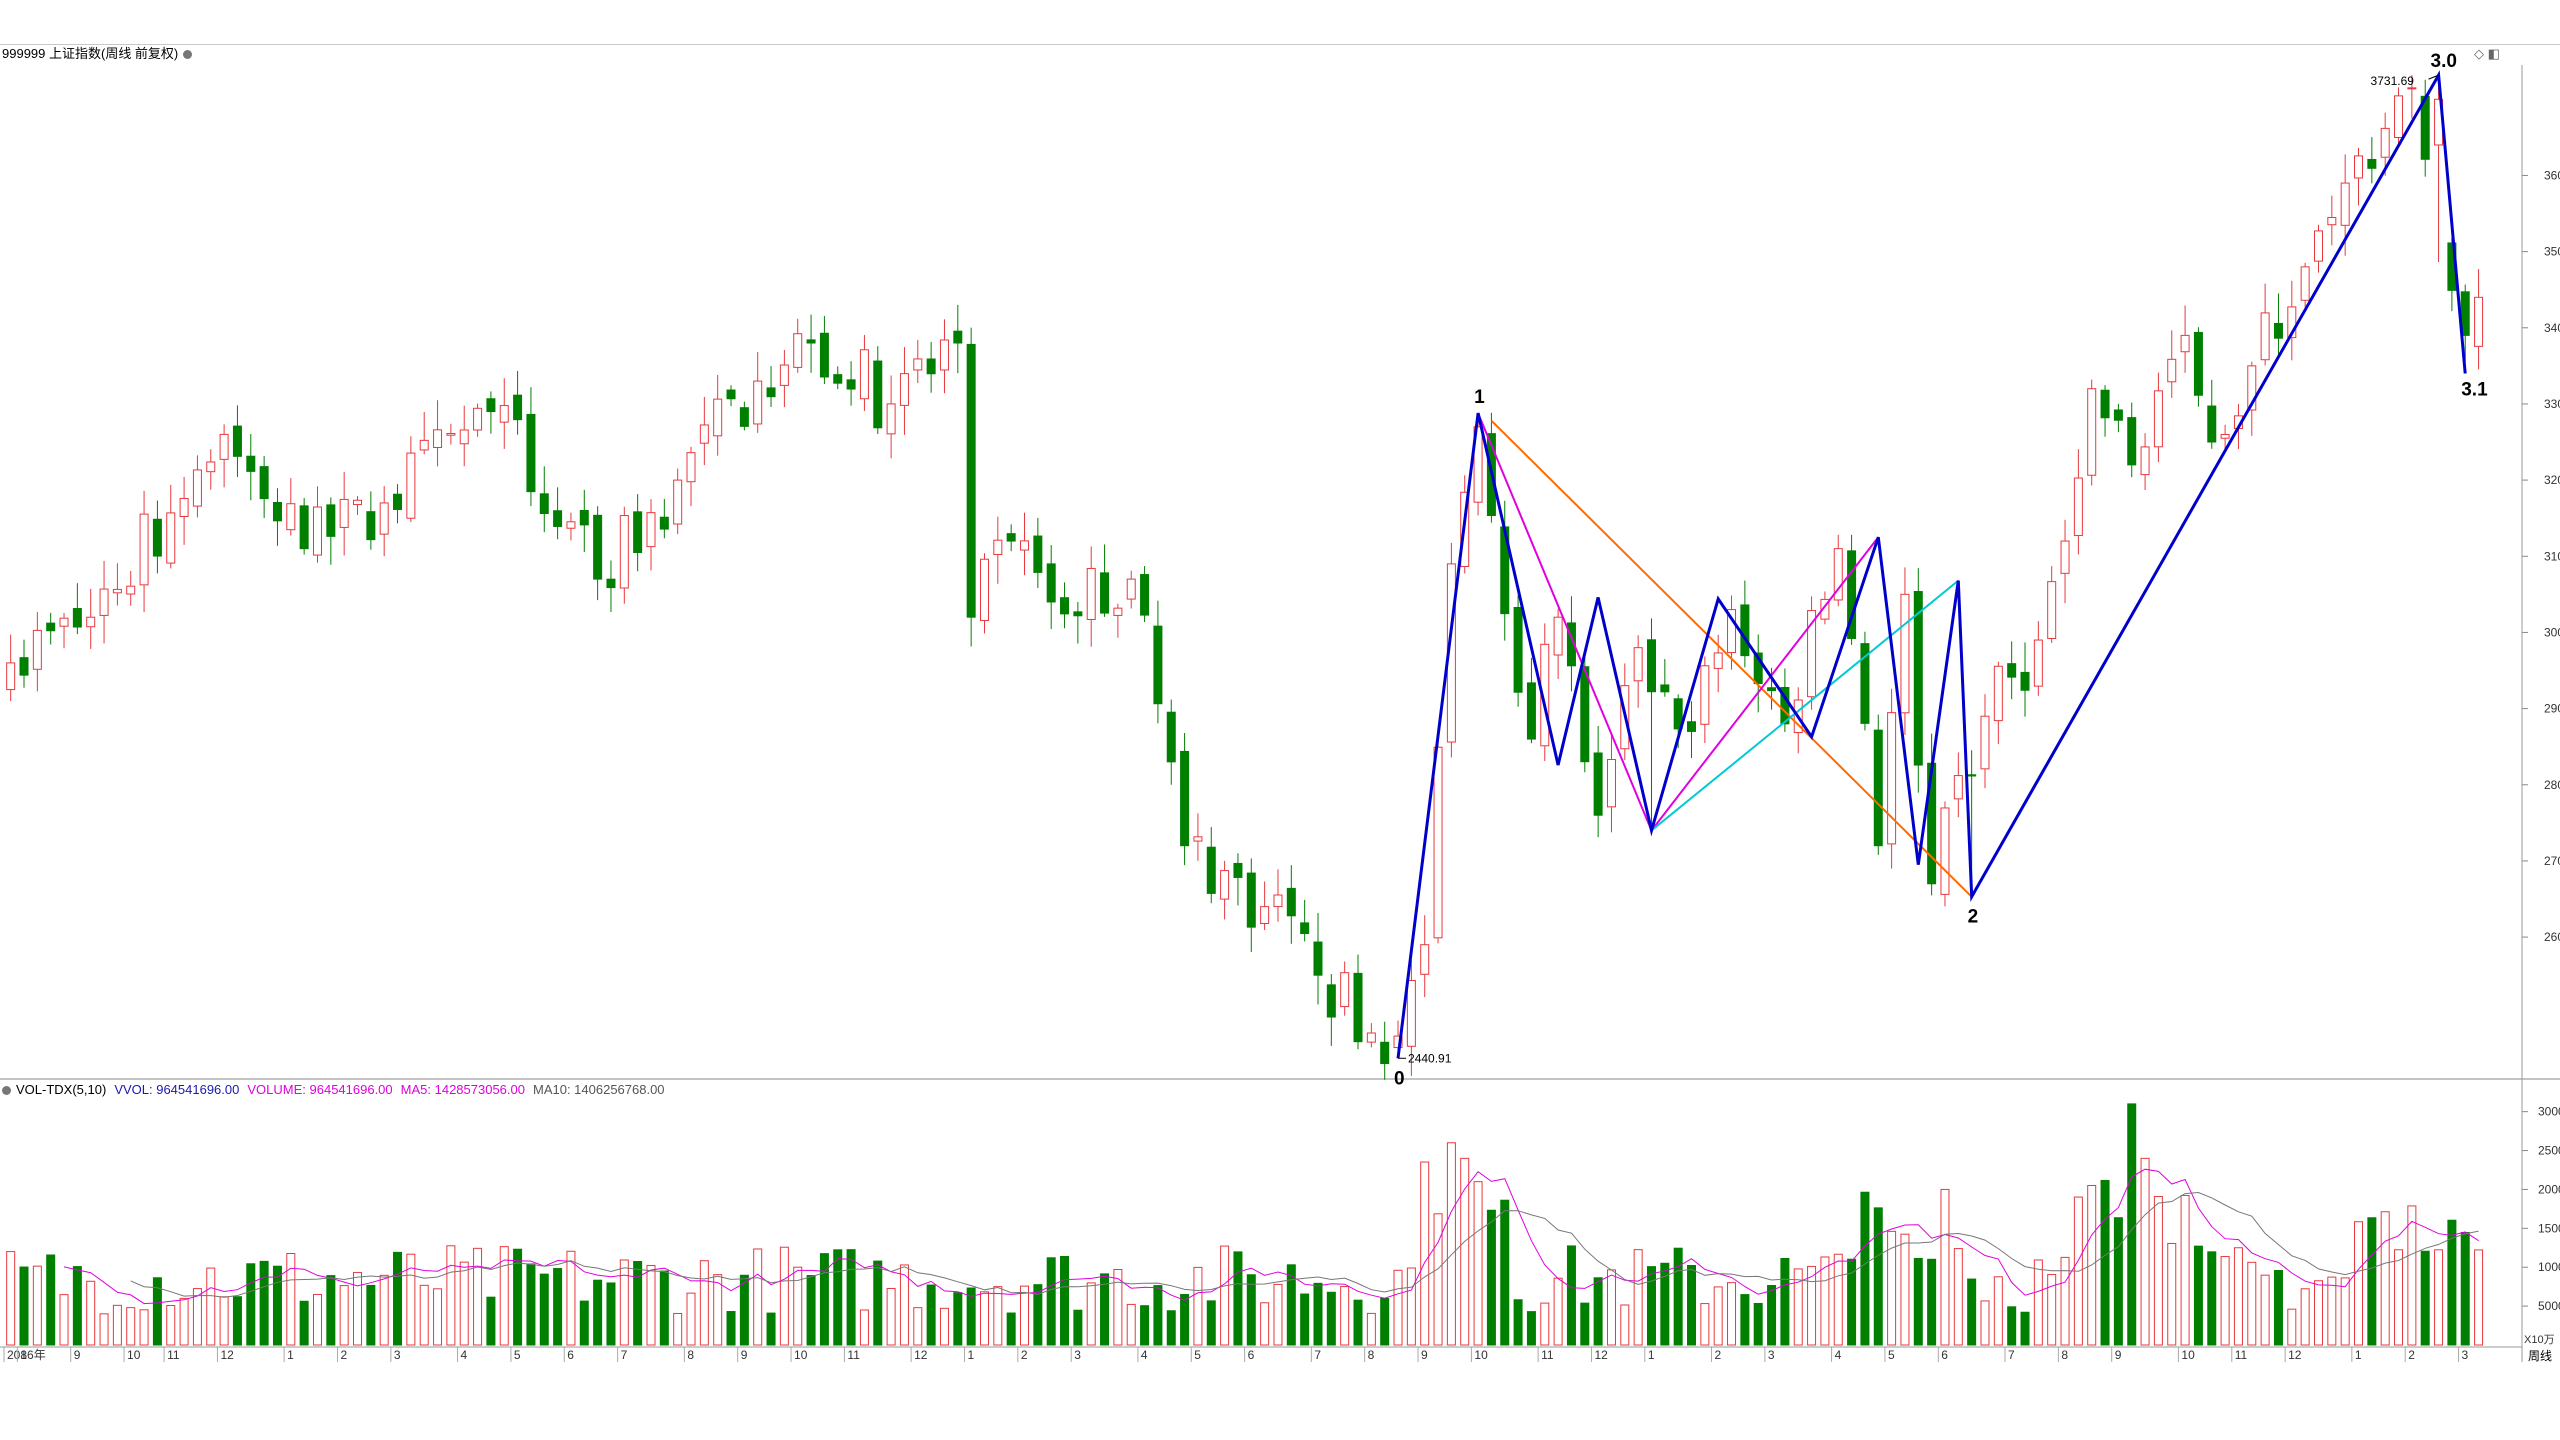  Describe the element at coordinates (1197, 1355) in the screenshot. I see `time-tick-label: 5` at that location.